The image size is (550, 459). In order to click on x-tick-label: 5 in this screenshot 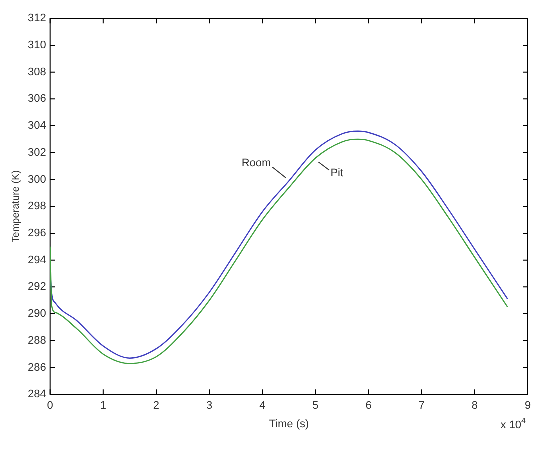, I will do `click(315, 406)`.